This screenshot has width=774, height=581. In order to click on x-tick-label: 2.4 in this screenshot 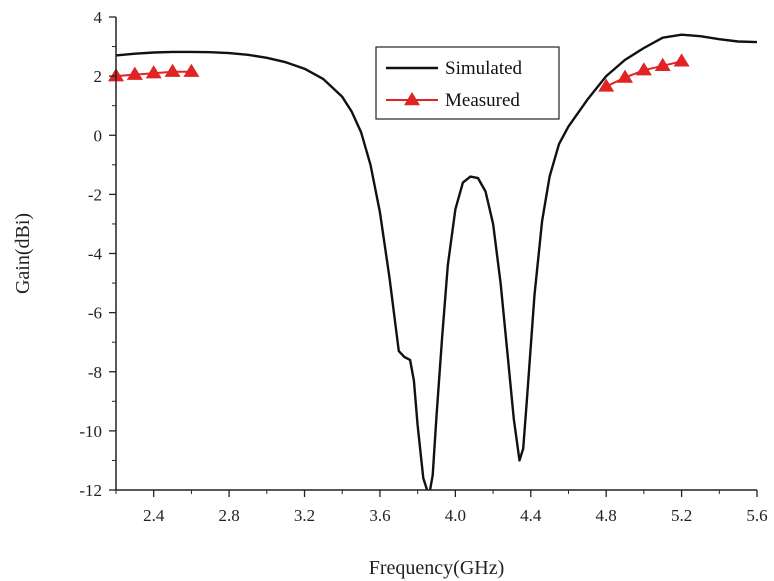, I will do `click(154, 515)`.